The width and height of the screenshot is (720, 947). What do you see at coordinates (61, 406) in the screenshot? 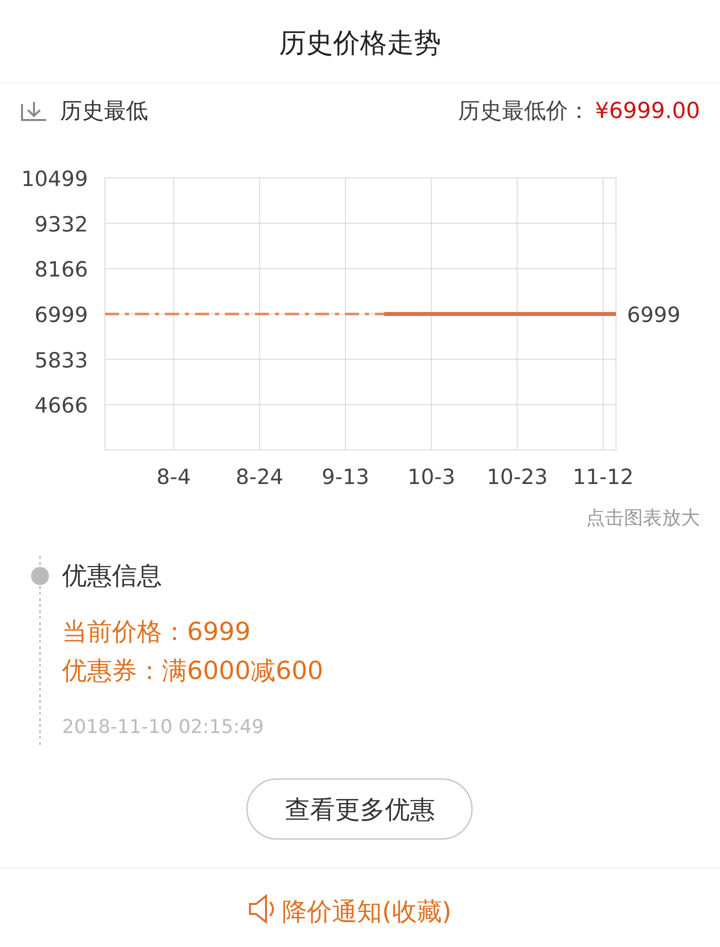
I see `y-tick-label: 4666` at bounding box center [61, 406].